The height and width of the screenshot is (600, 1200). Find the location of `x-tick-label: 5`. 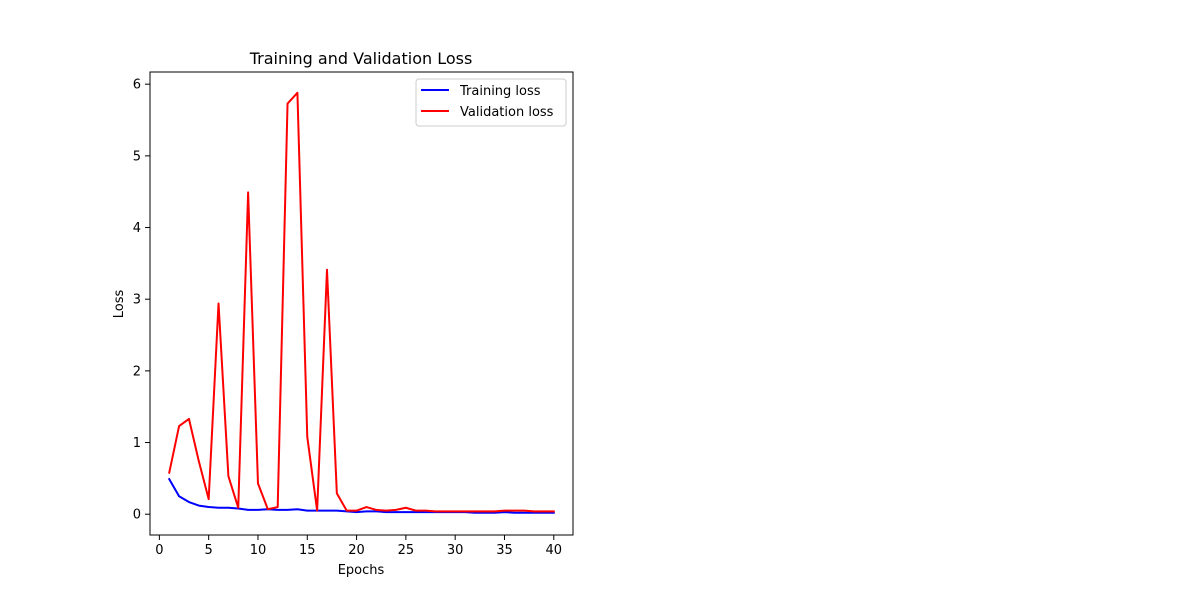

x-tick-label: 5 is located at coordinates (209, 550).